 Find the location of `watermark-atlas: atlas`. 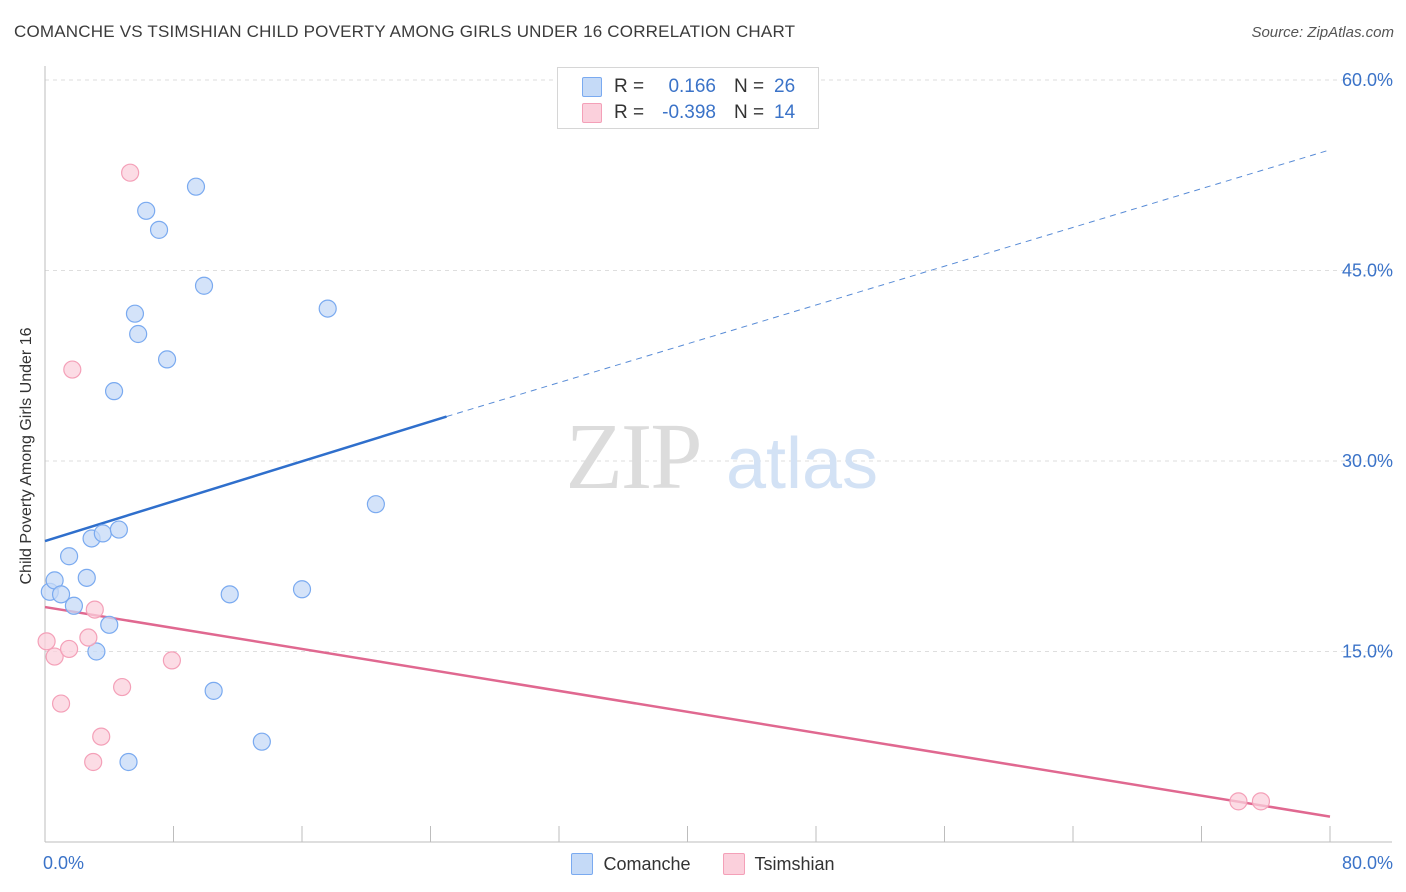

watermark-atlas: atlas is located at coordinates (802, 464).